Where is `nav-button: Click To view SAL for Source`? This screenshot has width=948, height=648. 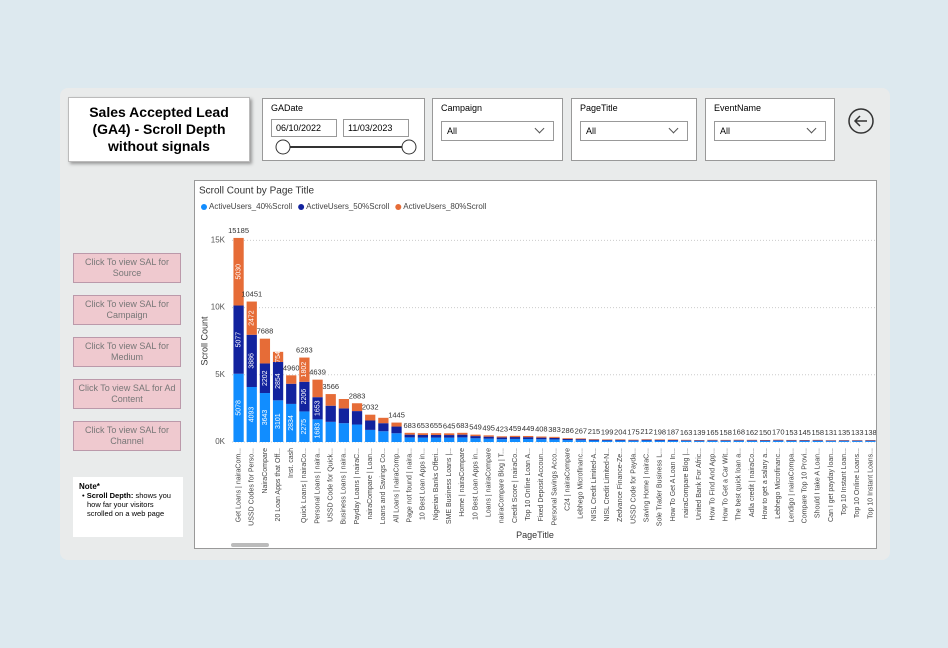
nav-button: Click To view SAL for Source is located at coordinates (127, 268).